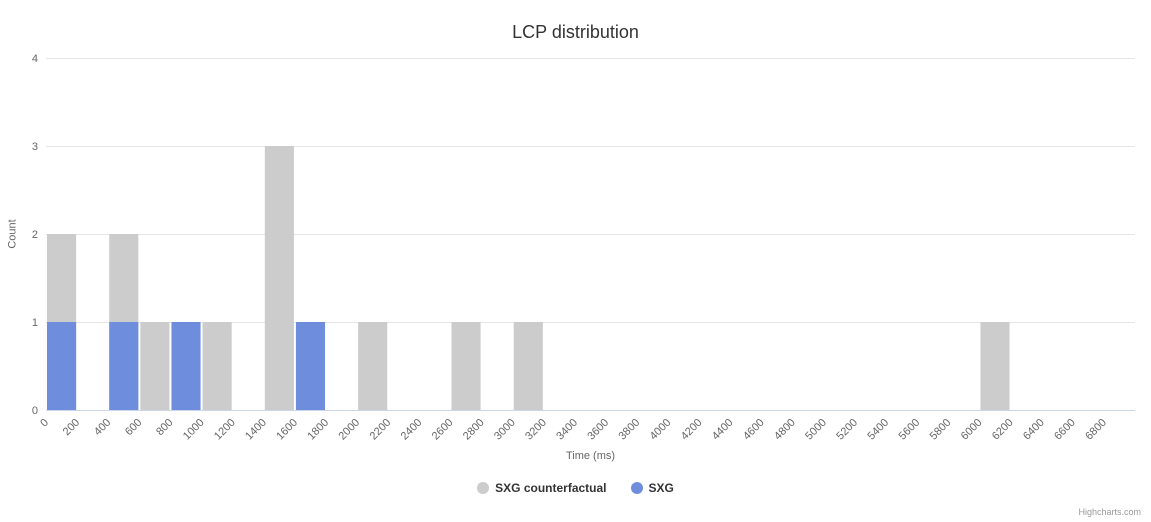 The width and height of the screenshot is (1151, 522). Describe the element at coordinates (1109, 512) in the screenshot. I see `highcharts-credits-link: Highcharts.com` at that location.